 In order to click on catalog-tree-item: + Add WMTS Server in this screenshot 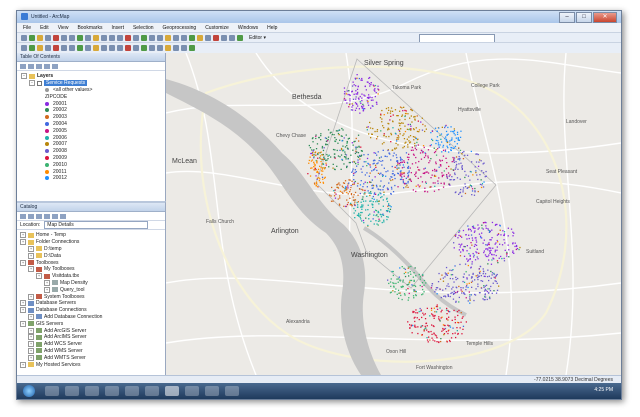, I will do `click(92, 357)`.